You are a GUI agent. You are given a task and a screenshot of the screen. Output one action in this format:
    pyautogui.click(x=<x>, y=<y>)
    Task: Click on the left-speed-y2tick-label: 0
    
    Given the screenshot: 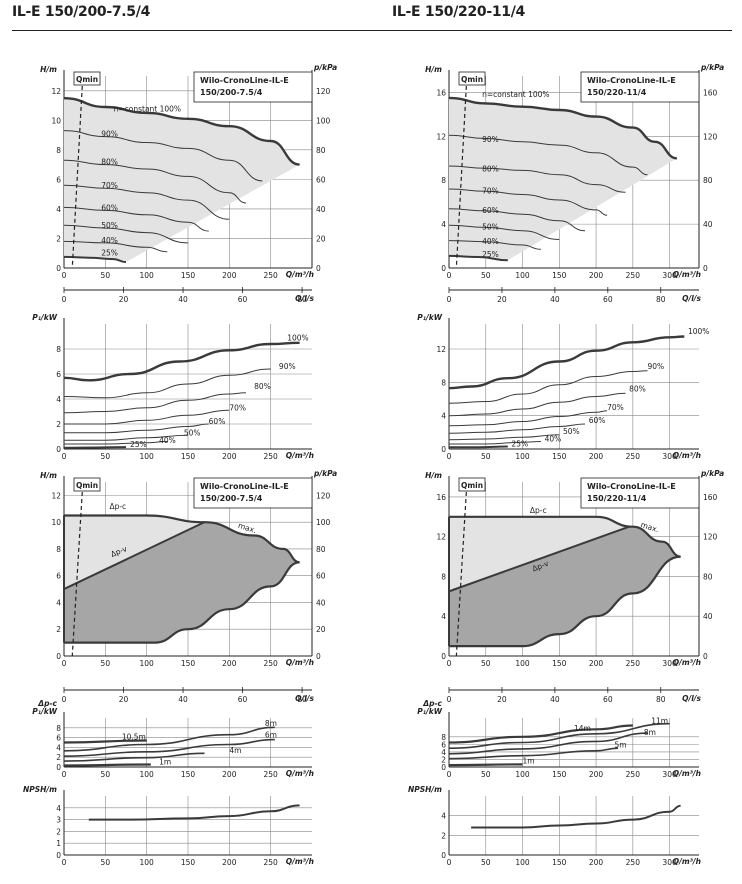 What is the action you would take?
    pyautogui.click(x=318, y=268)
    